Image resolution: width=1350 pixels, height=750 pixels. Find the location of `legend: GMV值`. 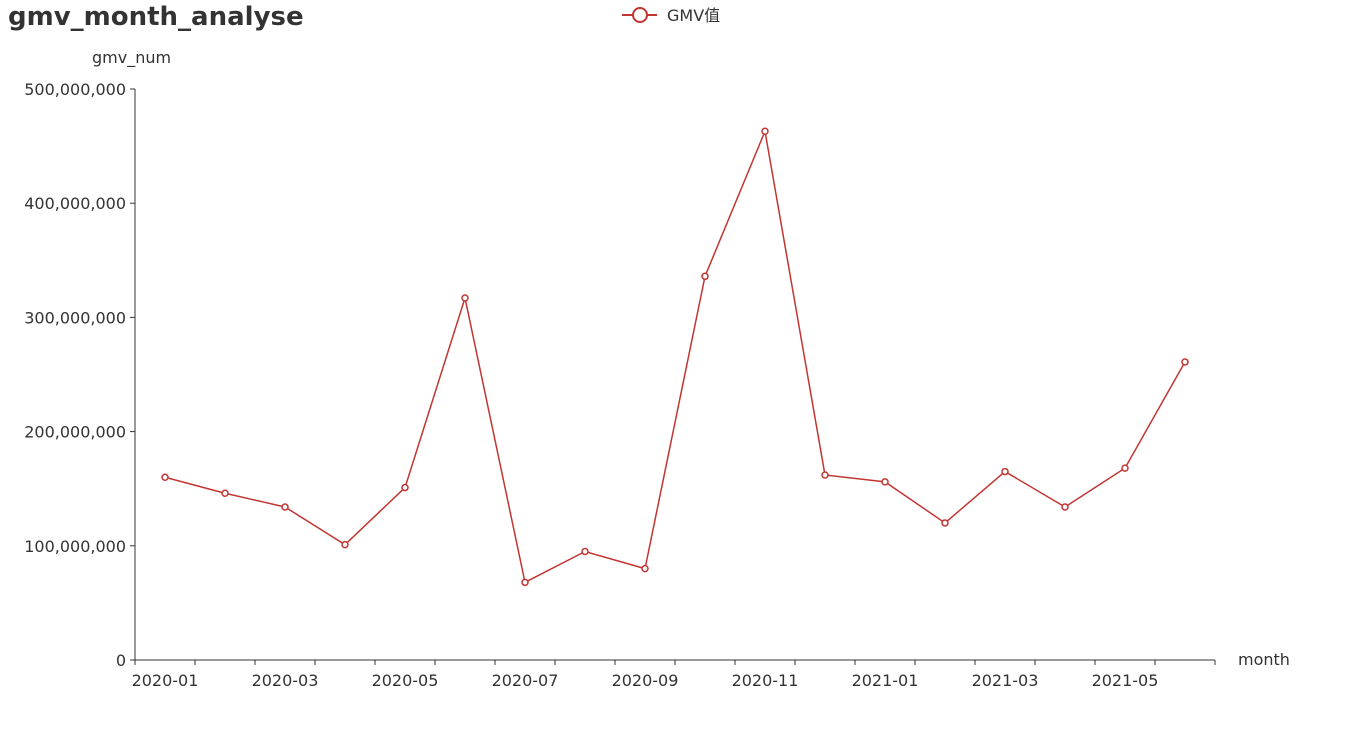

legend: GMV值 is located at coordinates (671, 15).